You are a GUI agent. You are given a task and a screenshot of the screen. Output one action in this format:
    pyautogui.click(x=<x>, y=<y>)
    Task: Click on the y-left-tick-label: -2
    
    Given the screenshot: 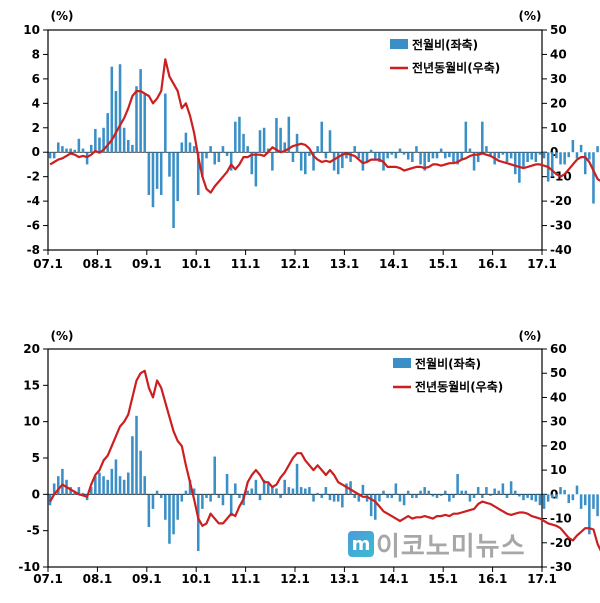 What is the action you would take?
    pyautogui.click(x=33, y=177)
    